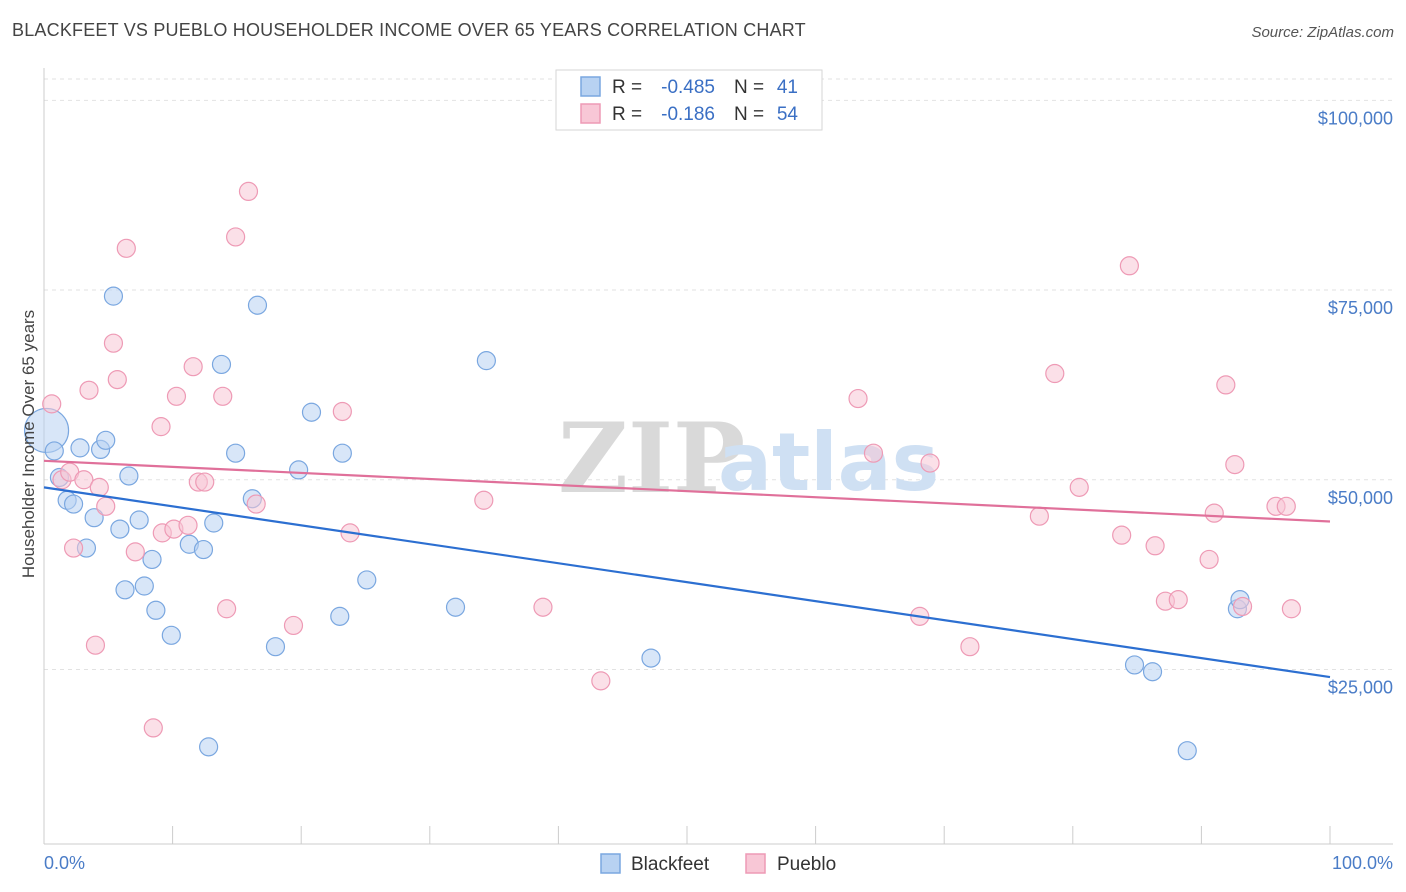 Image resolution: width=1406 pixels, height=892 pixels. Describe the element at coordinates (627, 87) in the screenshot. I see `legend-r-label-blackfeet: R =` at that location.